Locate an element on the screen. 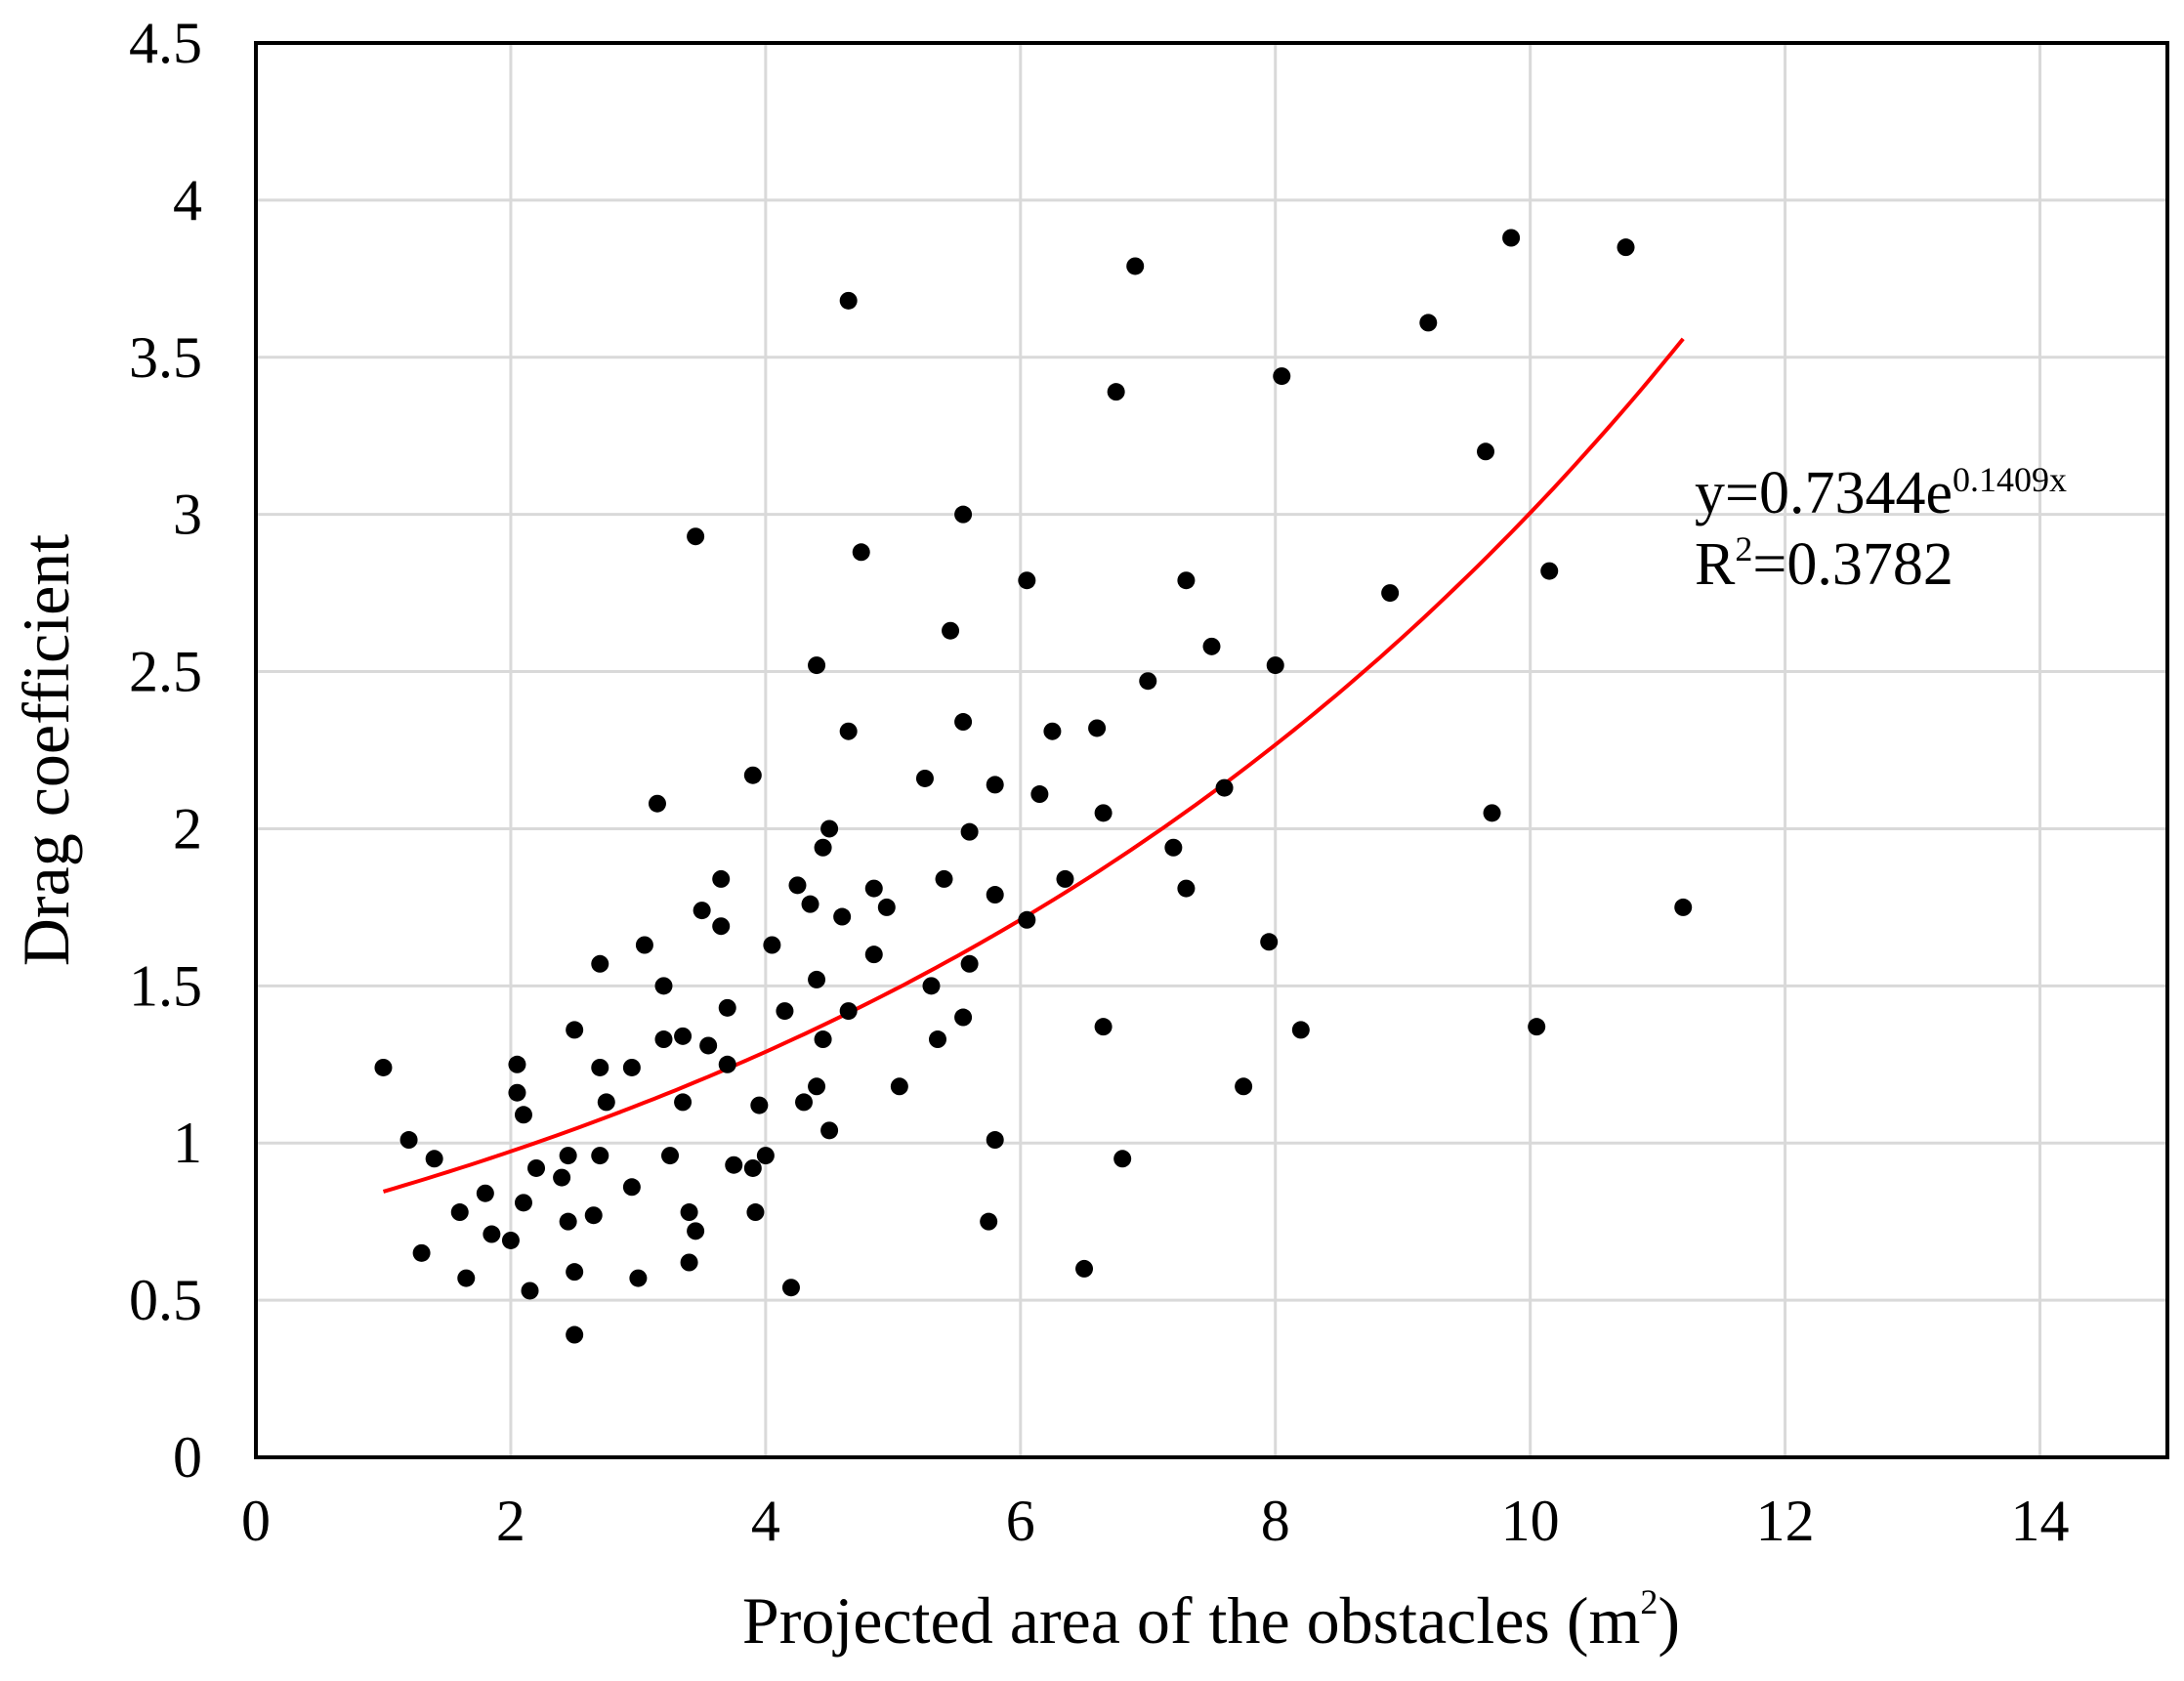  y-tick-label: 1 is located at coordinates (187, 1143).